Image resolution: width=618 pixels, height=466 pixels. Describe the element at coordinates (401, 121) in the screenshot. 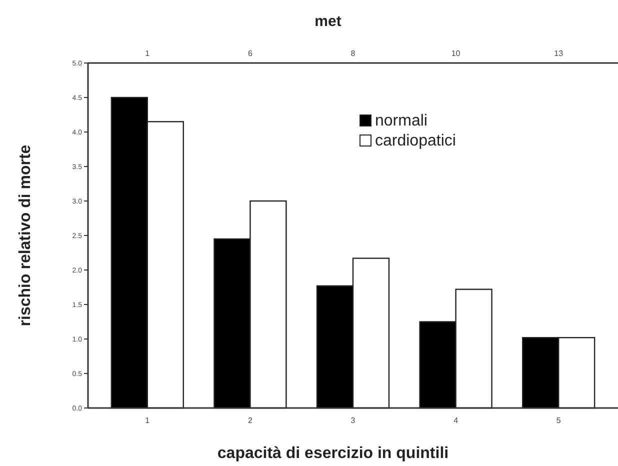

I see `legend-label: normali` at that location.